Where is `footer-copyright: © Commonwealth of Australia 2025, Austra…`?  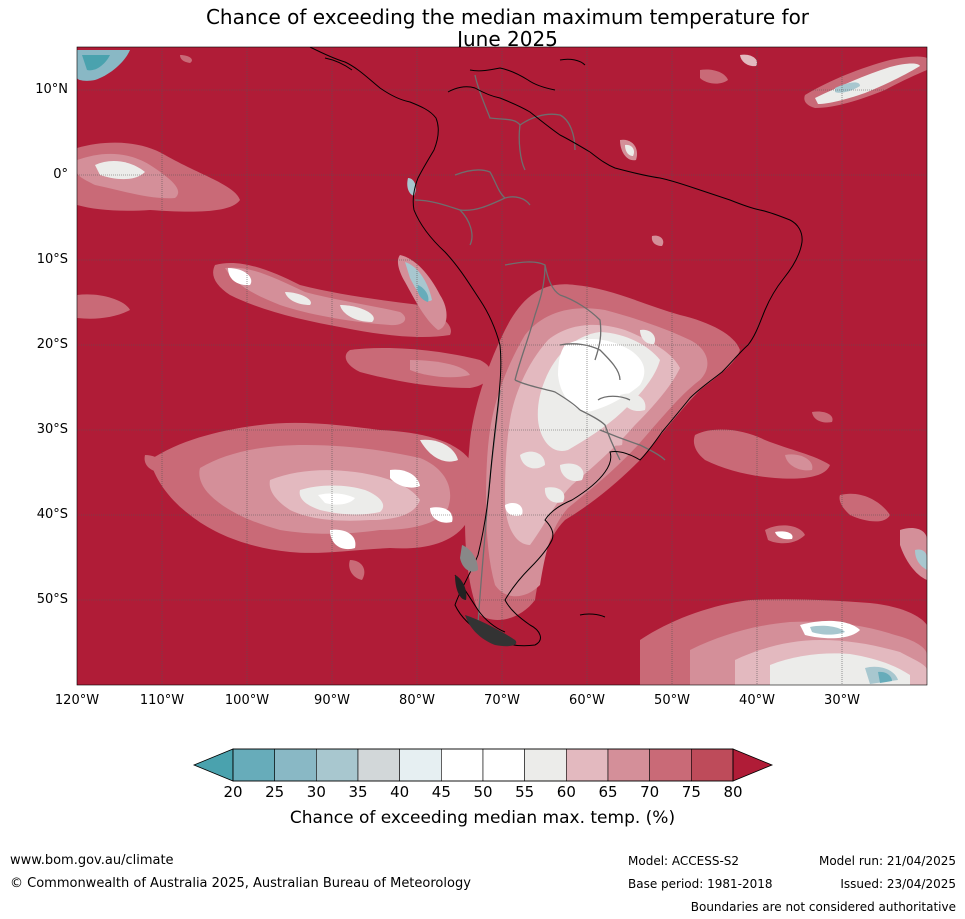
footer-copyright: © Commonwealth of Australia 2025, Austra… is located at coordinates (240, 883).